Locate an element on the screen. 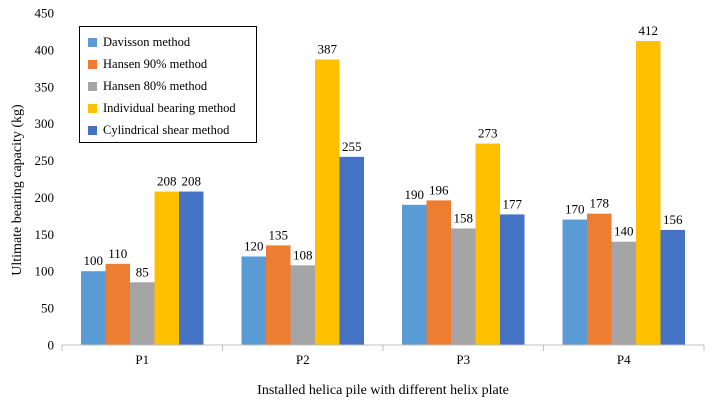 This screenshot has height=409, width=723. legend-label: Hansen 90% method is located at coordinates (155, 63).